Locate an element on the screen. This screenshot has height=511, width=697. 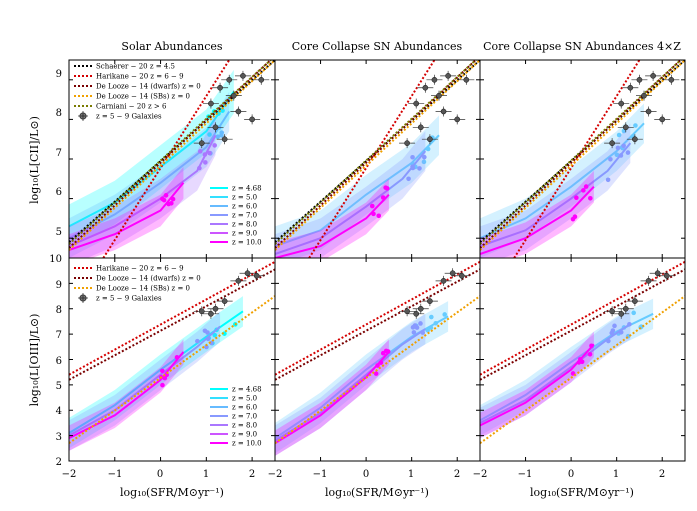
x-tick-labels-middle: −2 −1 0 1 2 is located at coordinates (364, 474).